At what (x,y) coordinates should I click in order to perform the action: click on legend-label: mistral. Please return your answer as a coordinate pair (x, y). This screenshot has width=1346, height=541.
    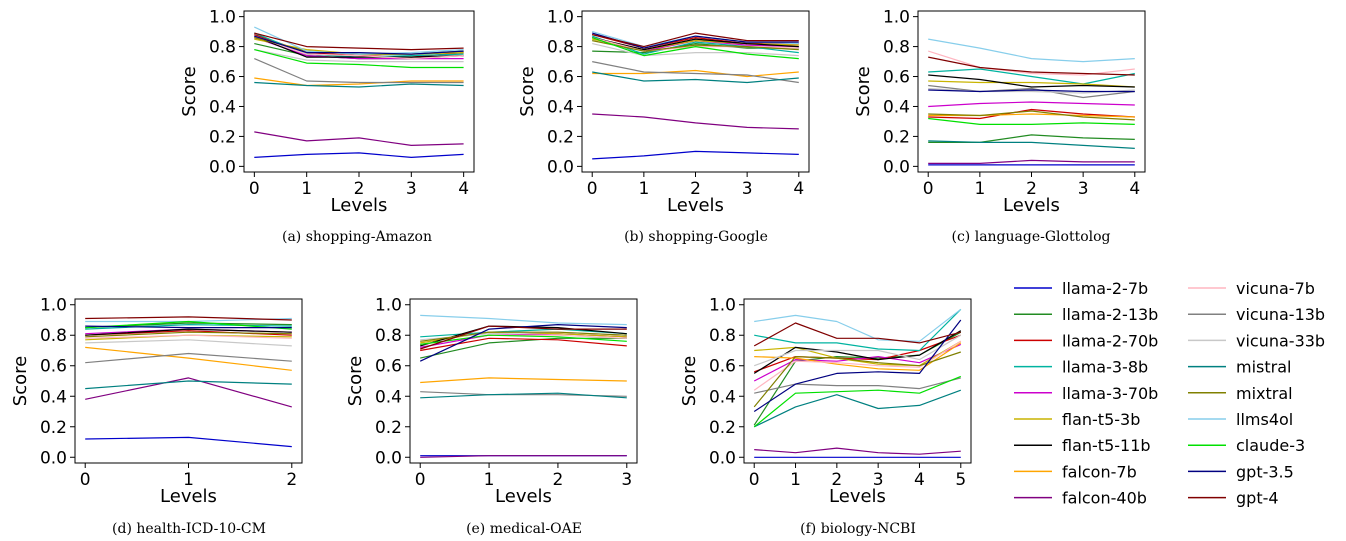
    Looking at the image, I should click on (1263, 367).